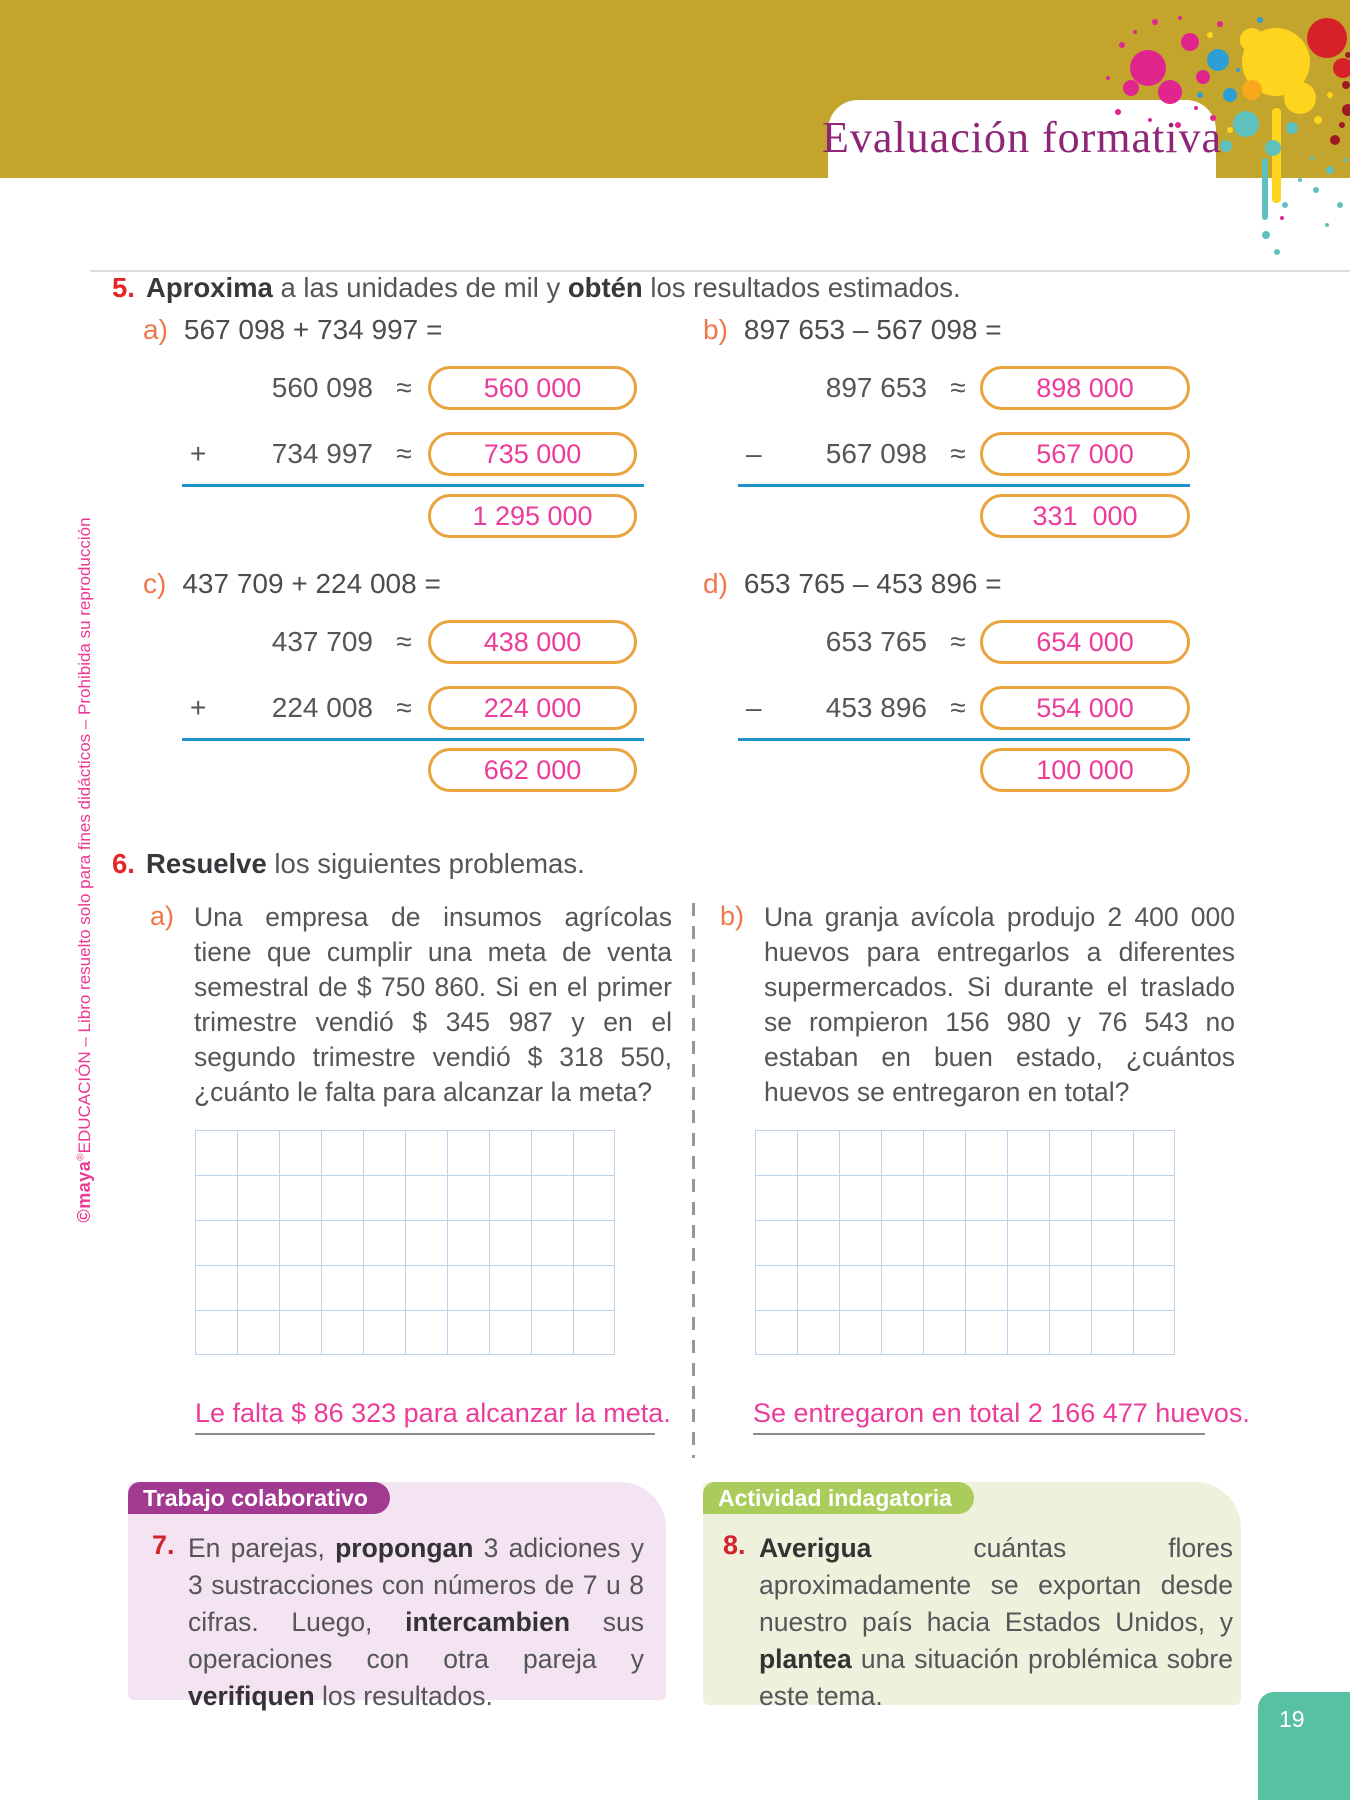  Describe the element at coordinates (1022, 137) in the screenshot. I see `page-title: Evaluación formativa` at that location.